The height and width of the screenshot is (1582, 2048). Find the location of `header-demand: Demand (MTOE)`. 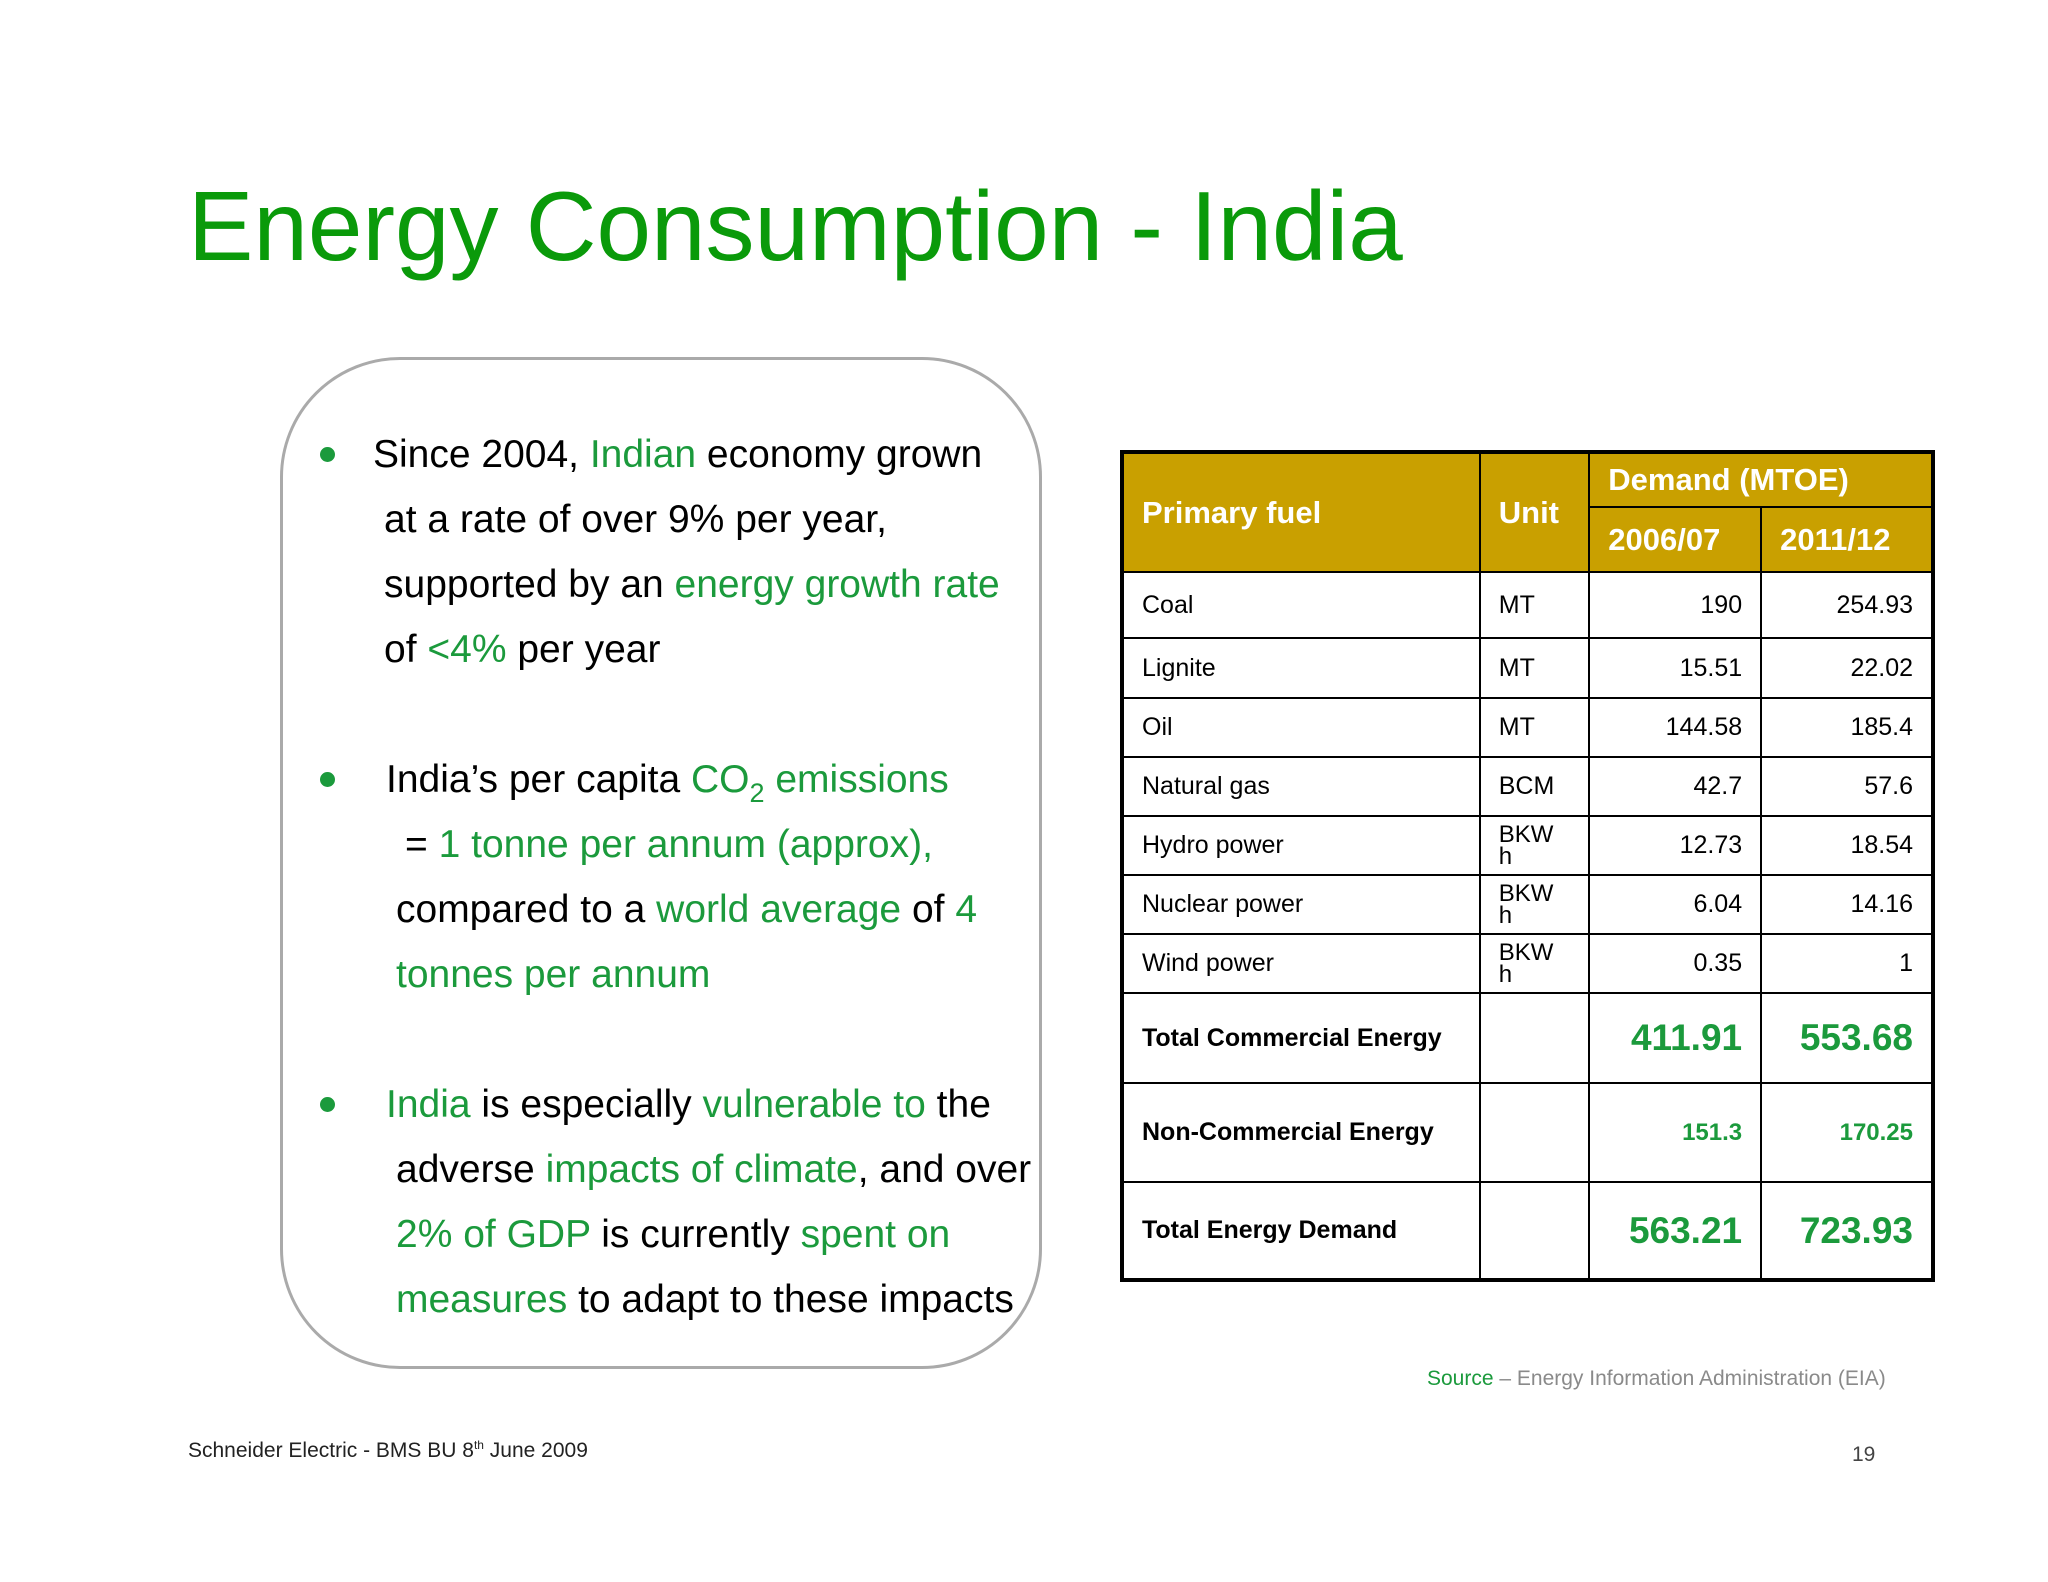

header-demand: Demand (MTOE) is located at coordinates (1761, 479).